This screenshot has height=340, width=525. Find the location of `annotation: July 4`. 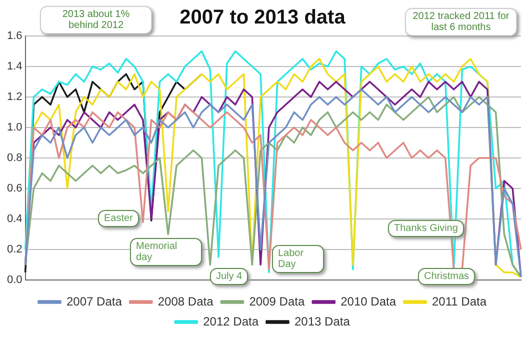

annotation: July 4 is located at coordinates (229, 276).